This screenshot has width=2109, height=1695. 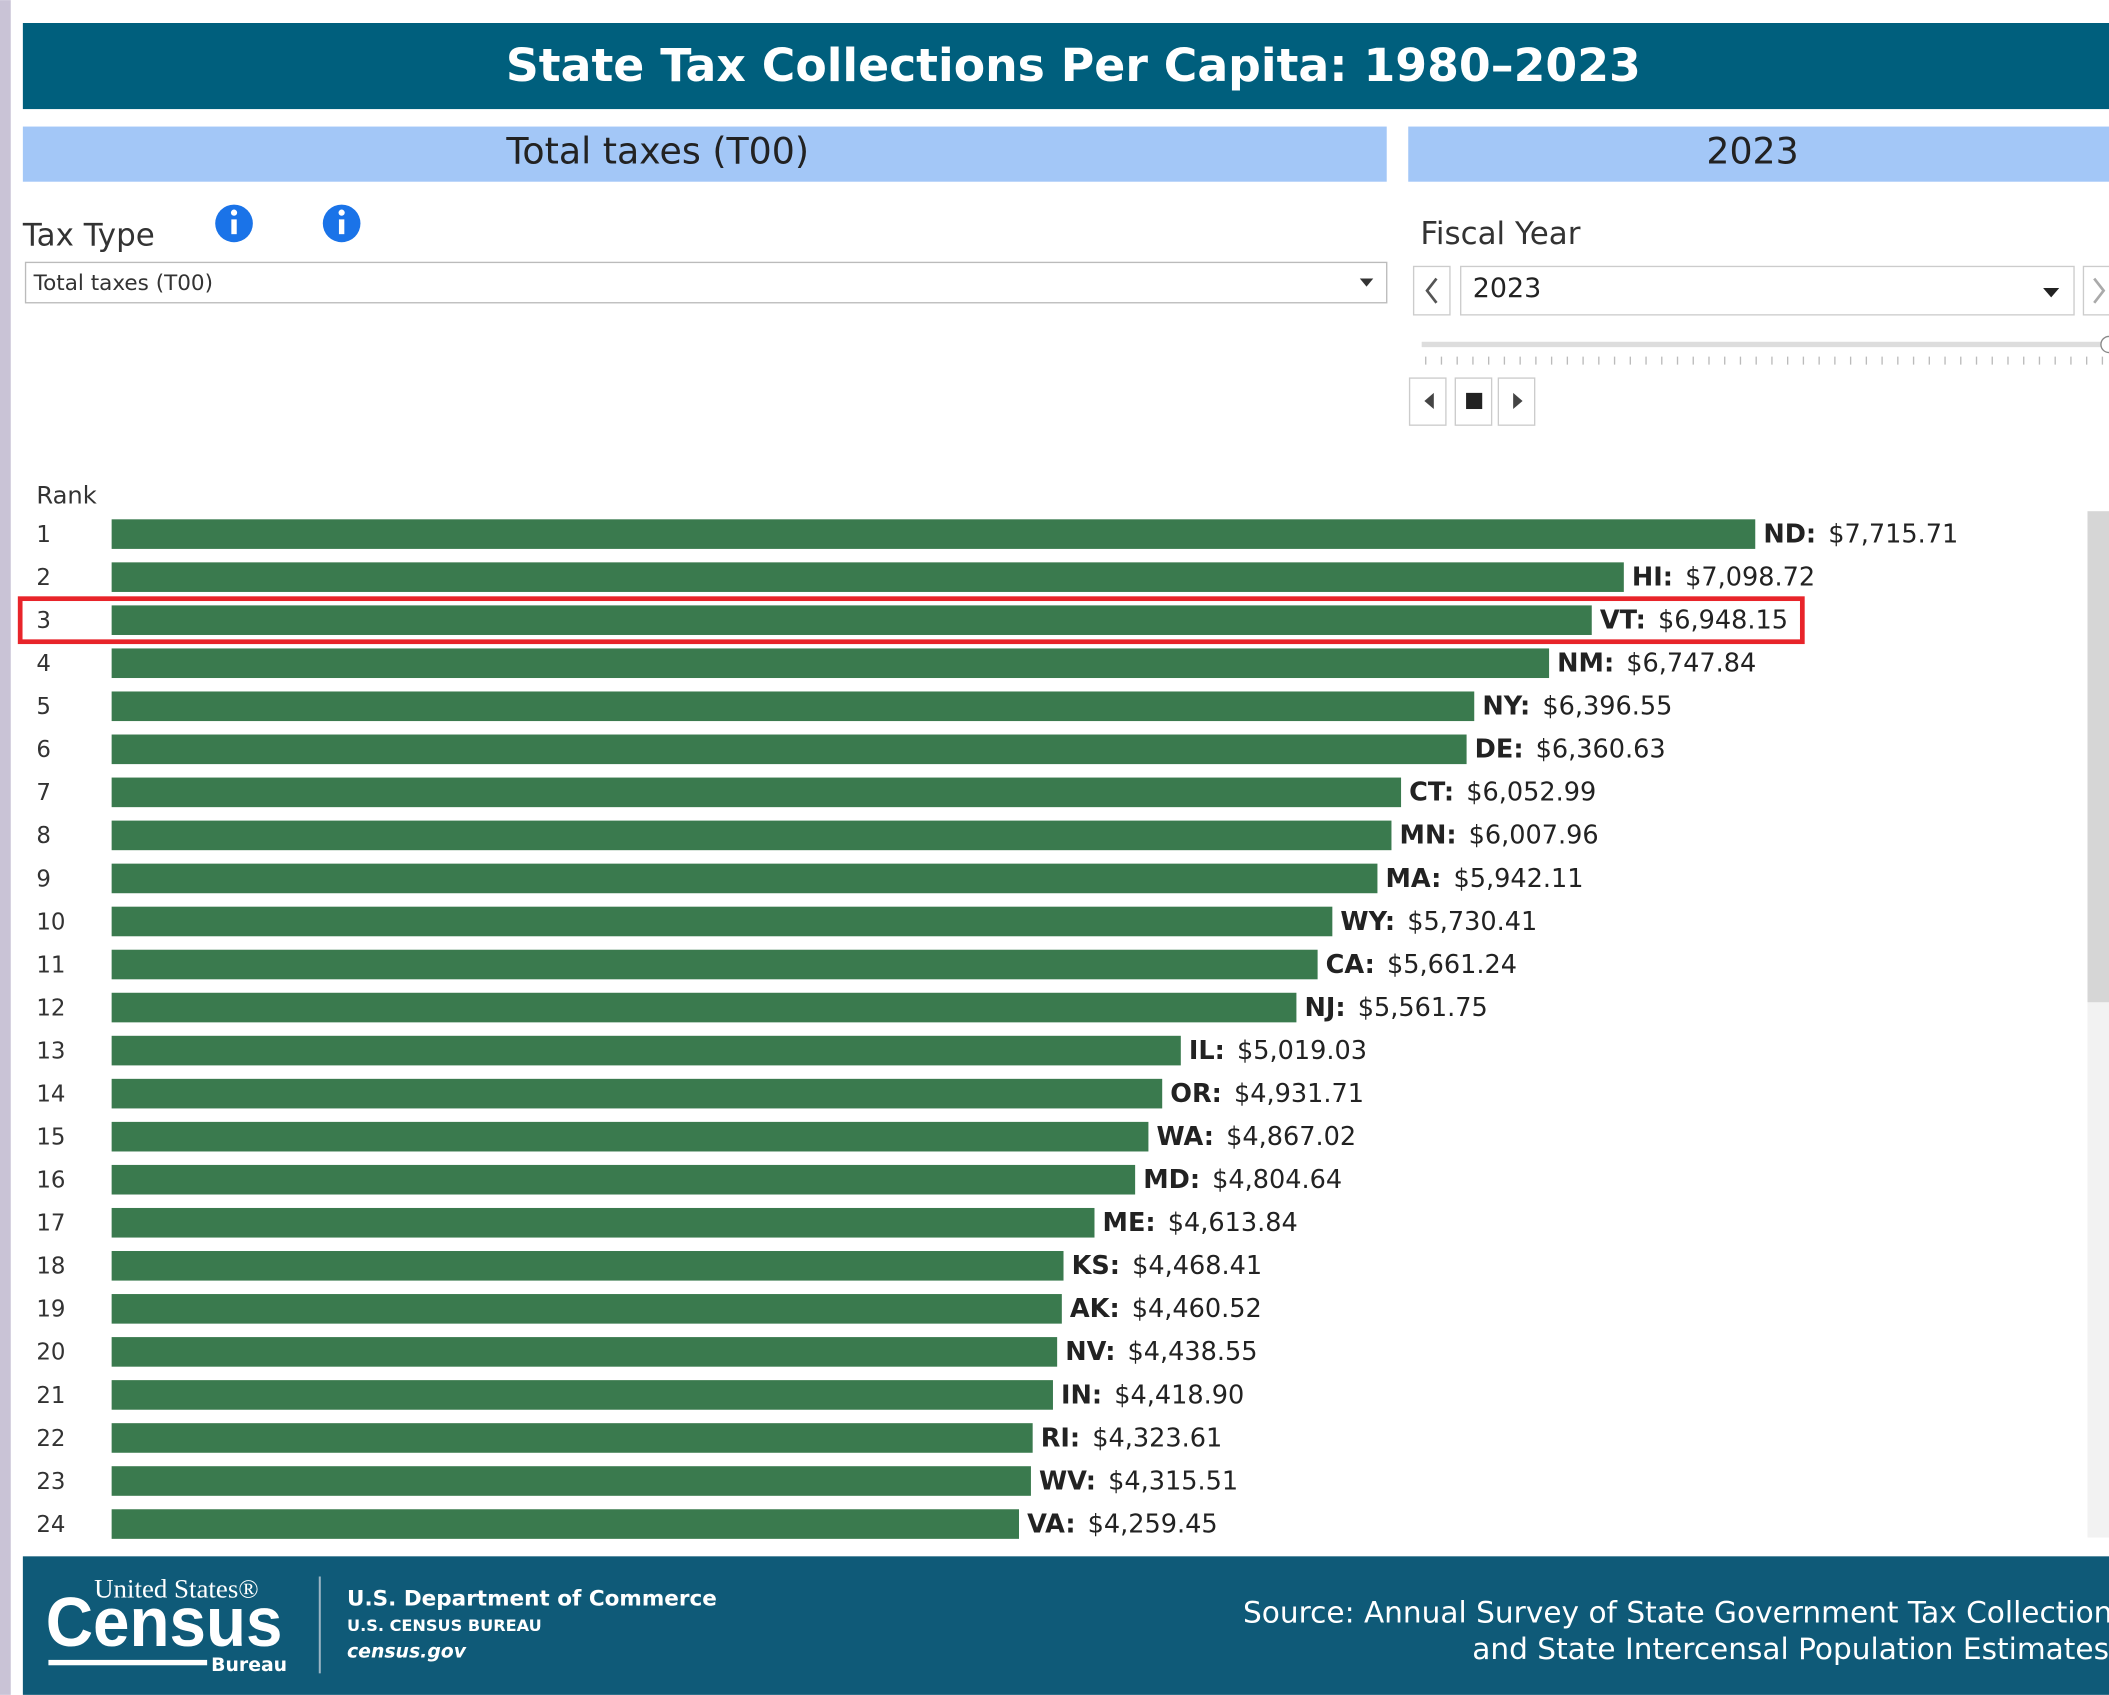 What do you see at coordinates (1507, 288) in the screenshot?
I see `fiscal-year-value: 2023` at bounding box center [1507, 288].